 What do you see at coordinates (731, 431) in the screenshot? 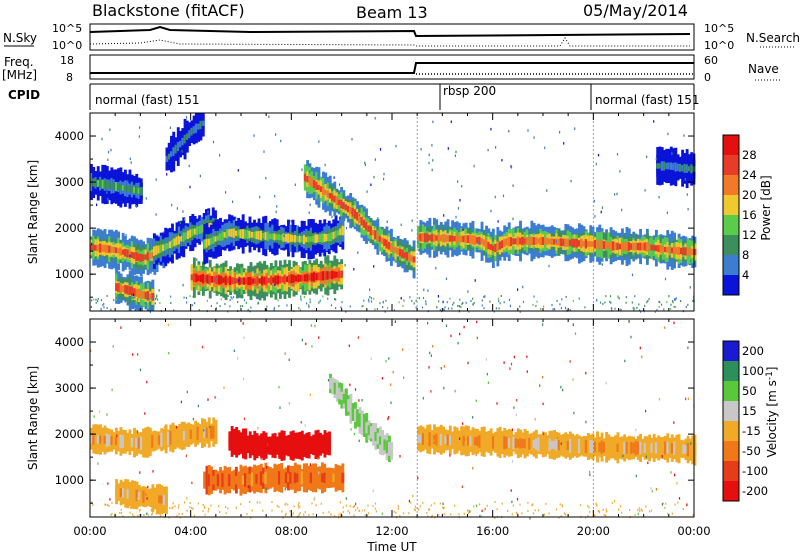
I see `velocity-colorbar-segment` at bounding box center [731, 431].